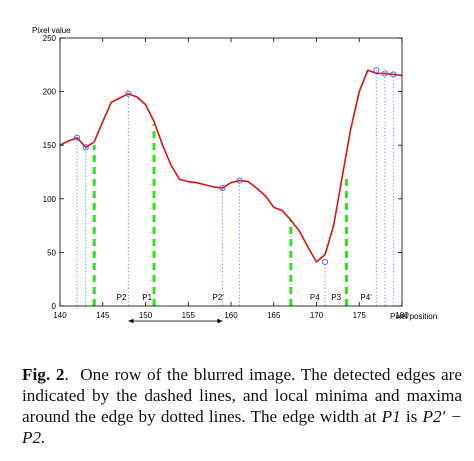 This screenshot has width=474, height=461. What do you see at coordinates (274, 315) in the screenshot?
I see `x-tick-label-5: 165` at bounding box center [274, 315].